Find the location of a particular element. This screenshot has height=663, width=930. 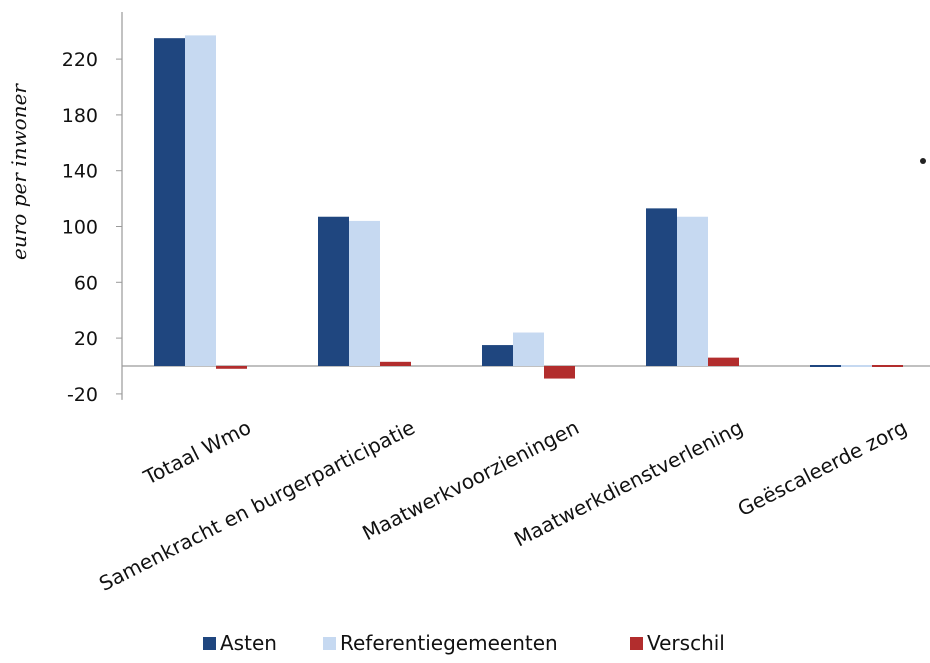

y-tick-label: -20 is located at coordinates (82, 395).